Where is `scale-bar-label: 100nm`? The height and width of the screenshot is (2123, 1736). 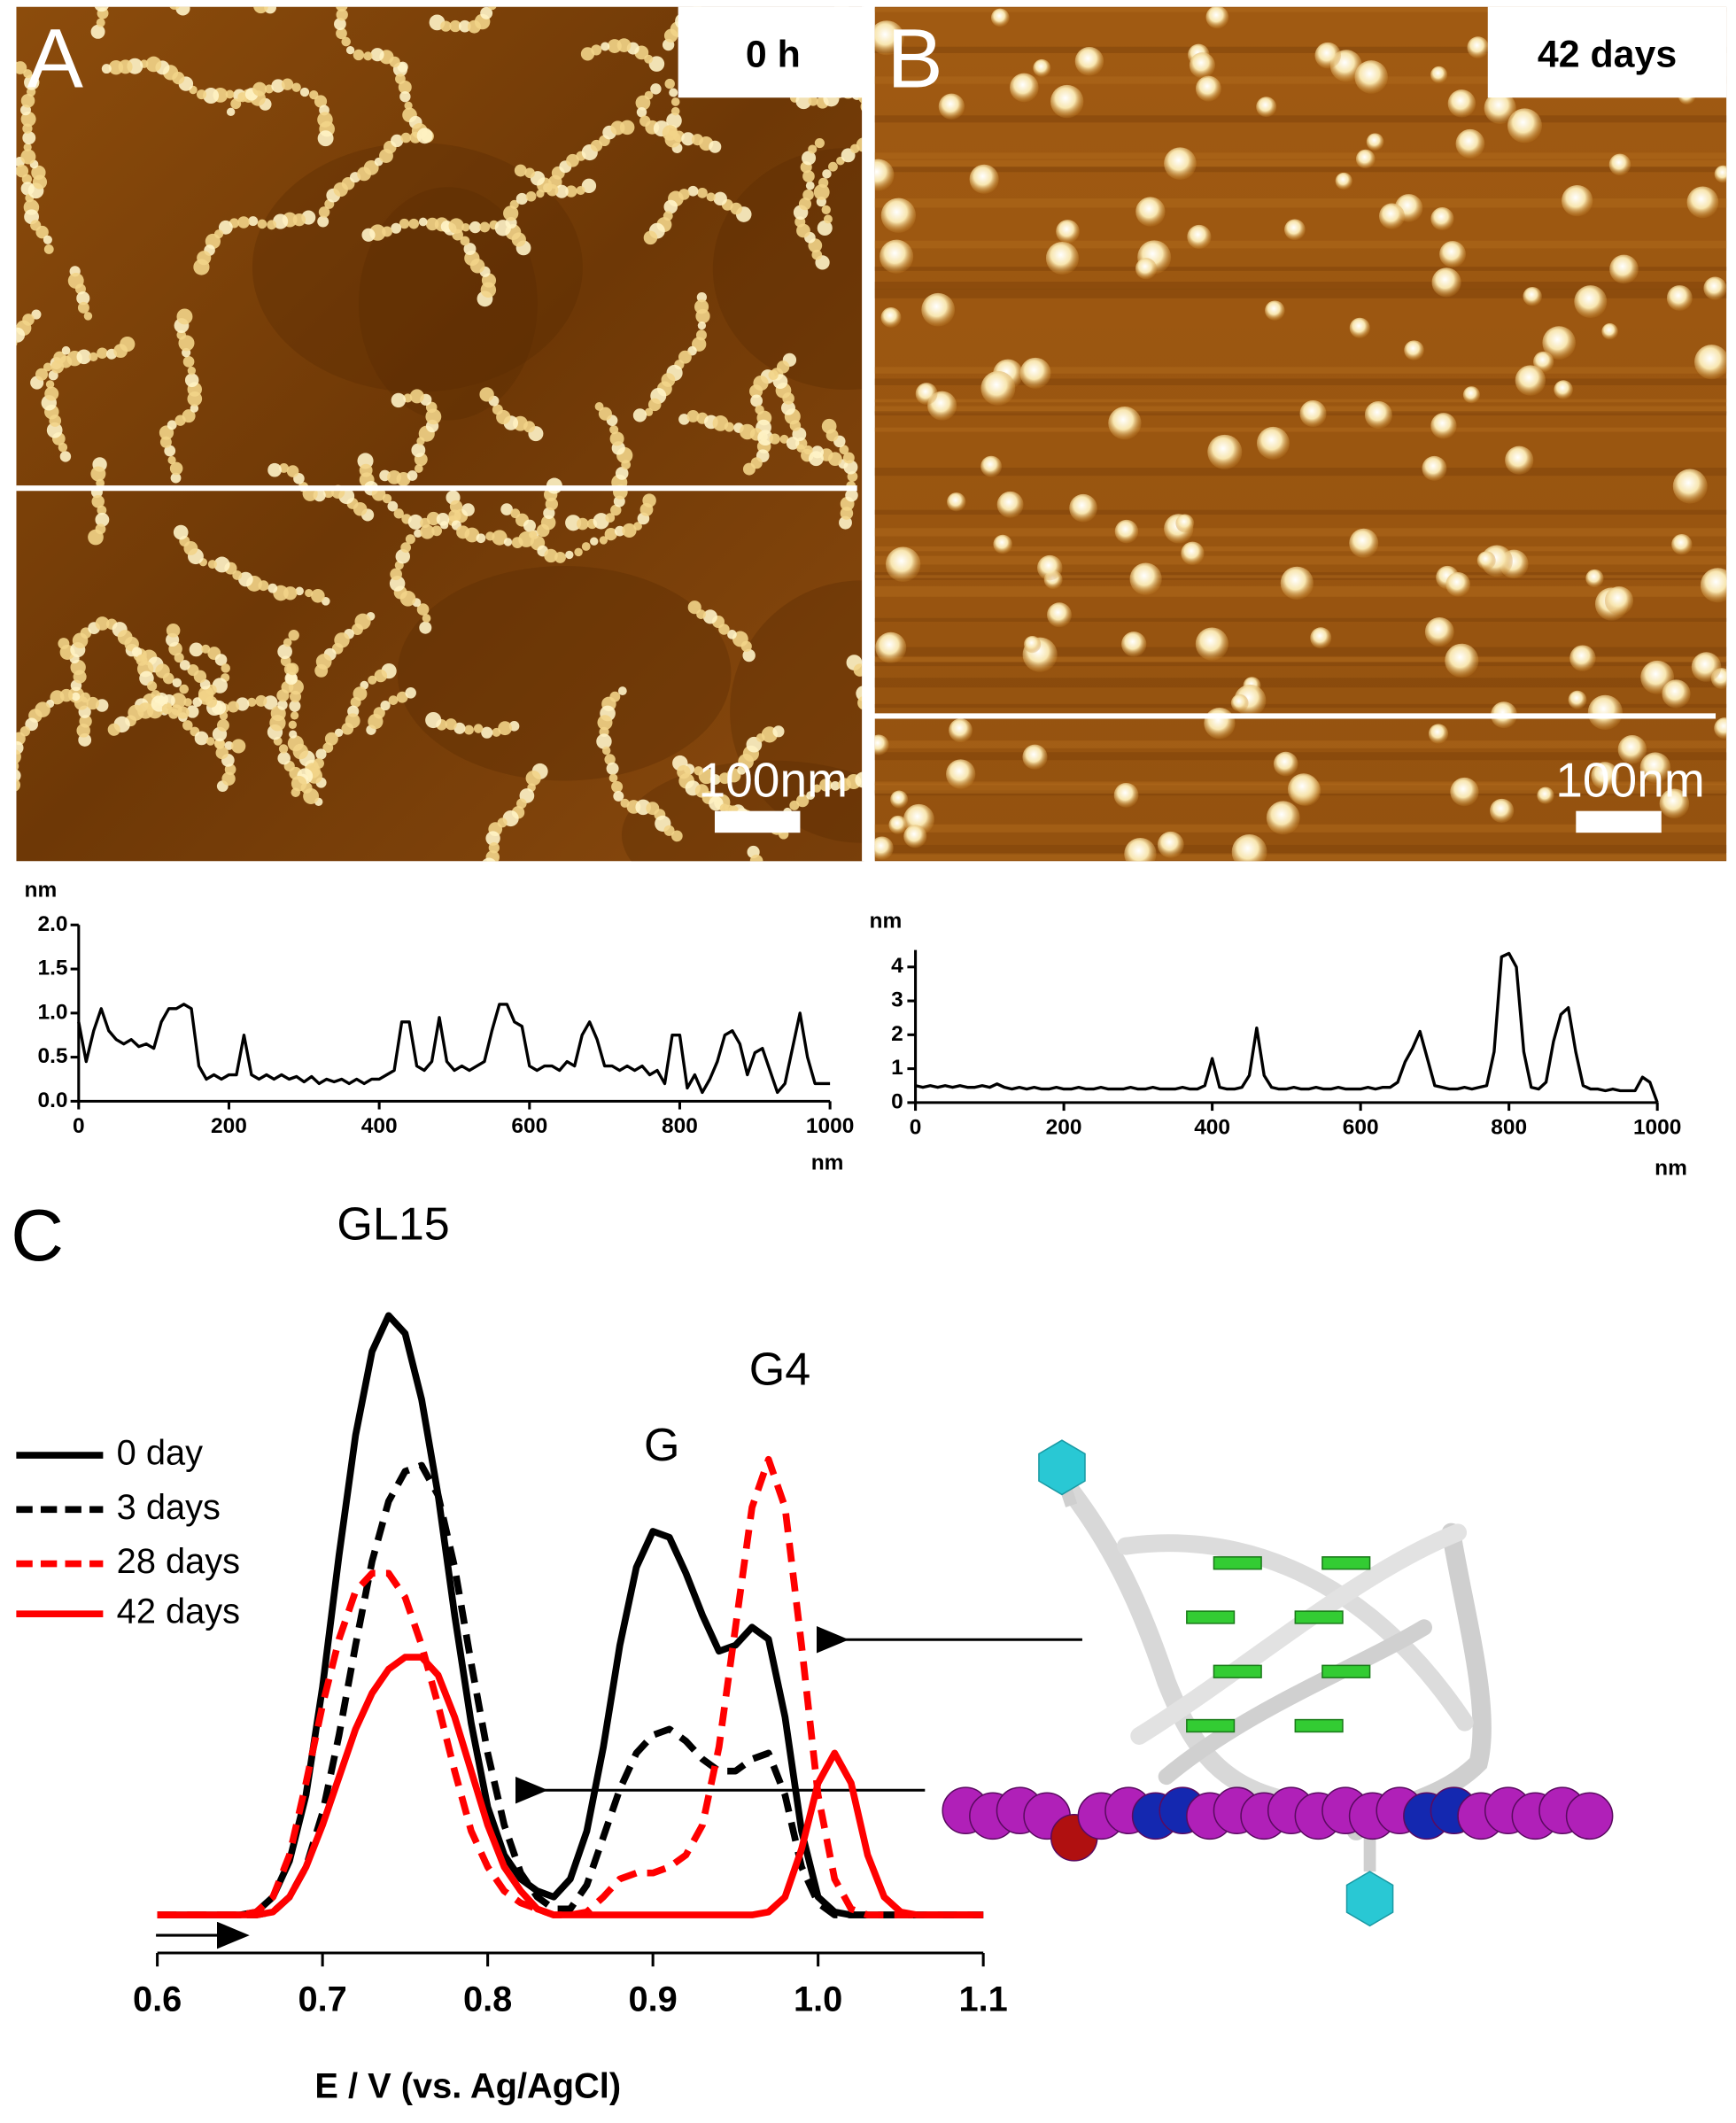
scale-bar-label: 100nm is located at coordinates (1630, 780).